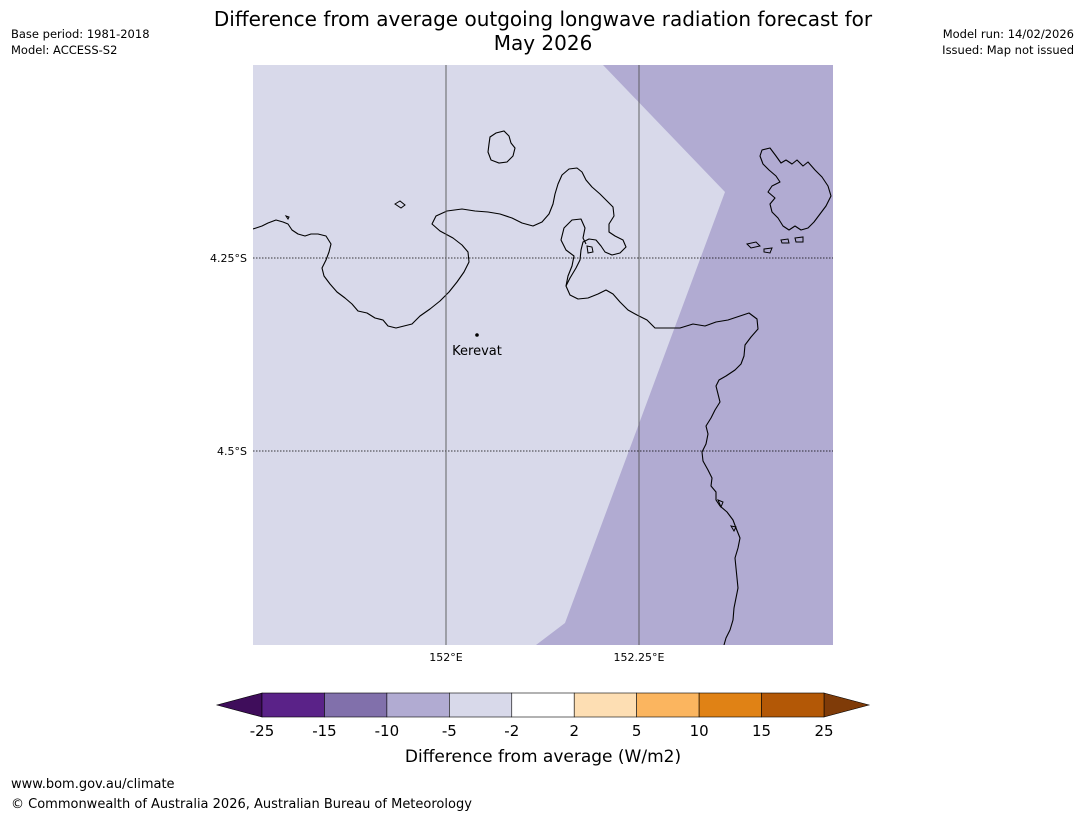 This screenshot has width=1085, height=816. What do you see at coordinates (511, 731) in the screenshot?
I see `colorbar-tick-label: -2` at bounding box center [511, 731].